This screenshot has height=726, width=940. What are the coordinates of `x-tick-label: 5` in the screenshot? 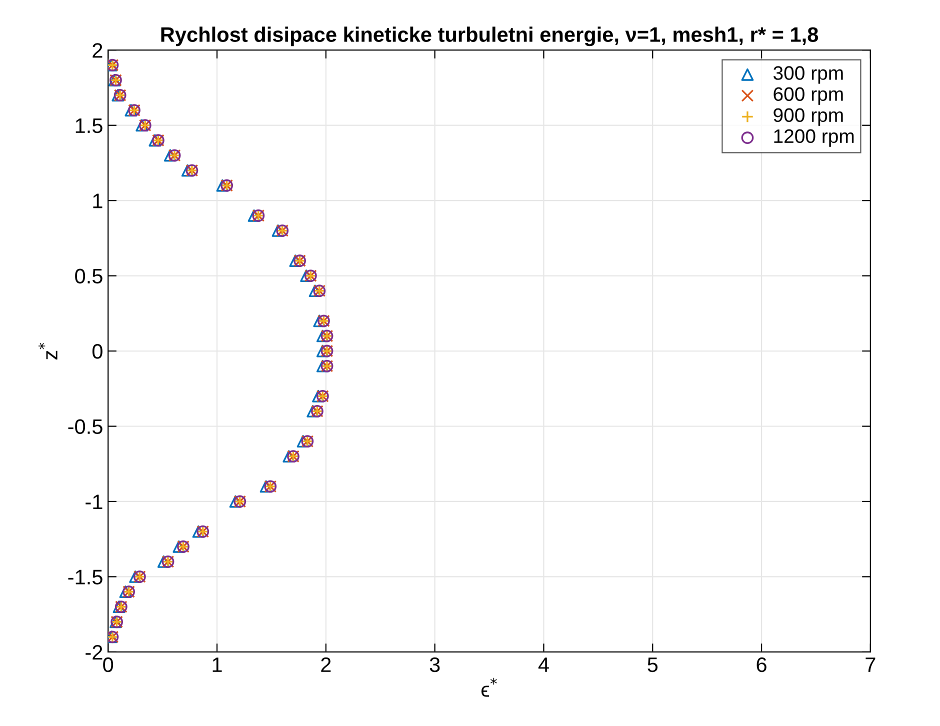 It's located at (653, 665).